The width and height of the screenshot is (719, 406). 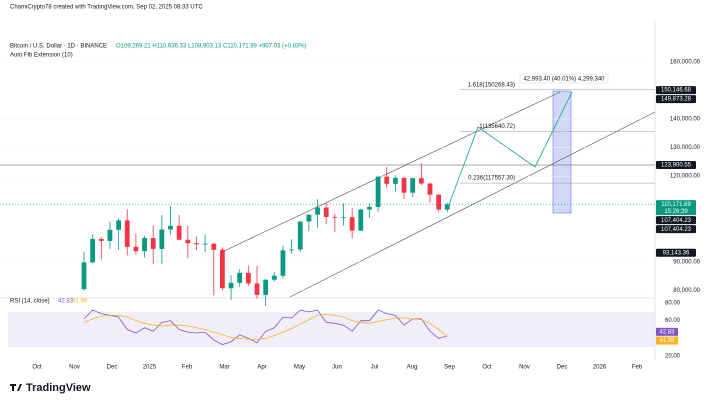 What do you see at coordinates (685, 120) in the screenshot?
I see `y-tick-label: 140,000.00` at bounding box center [685, 120].